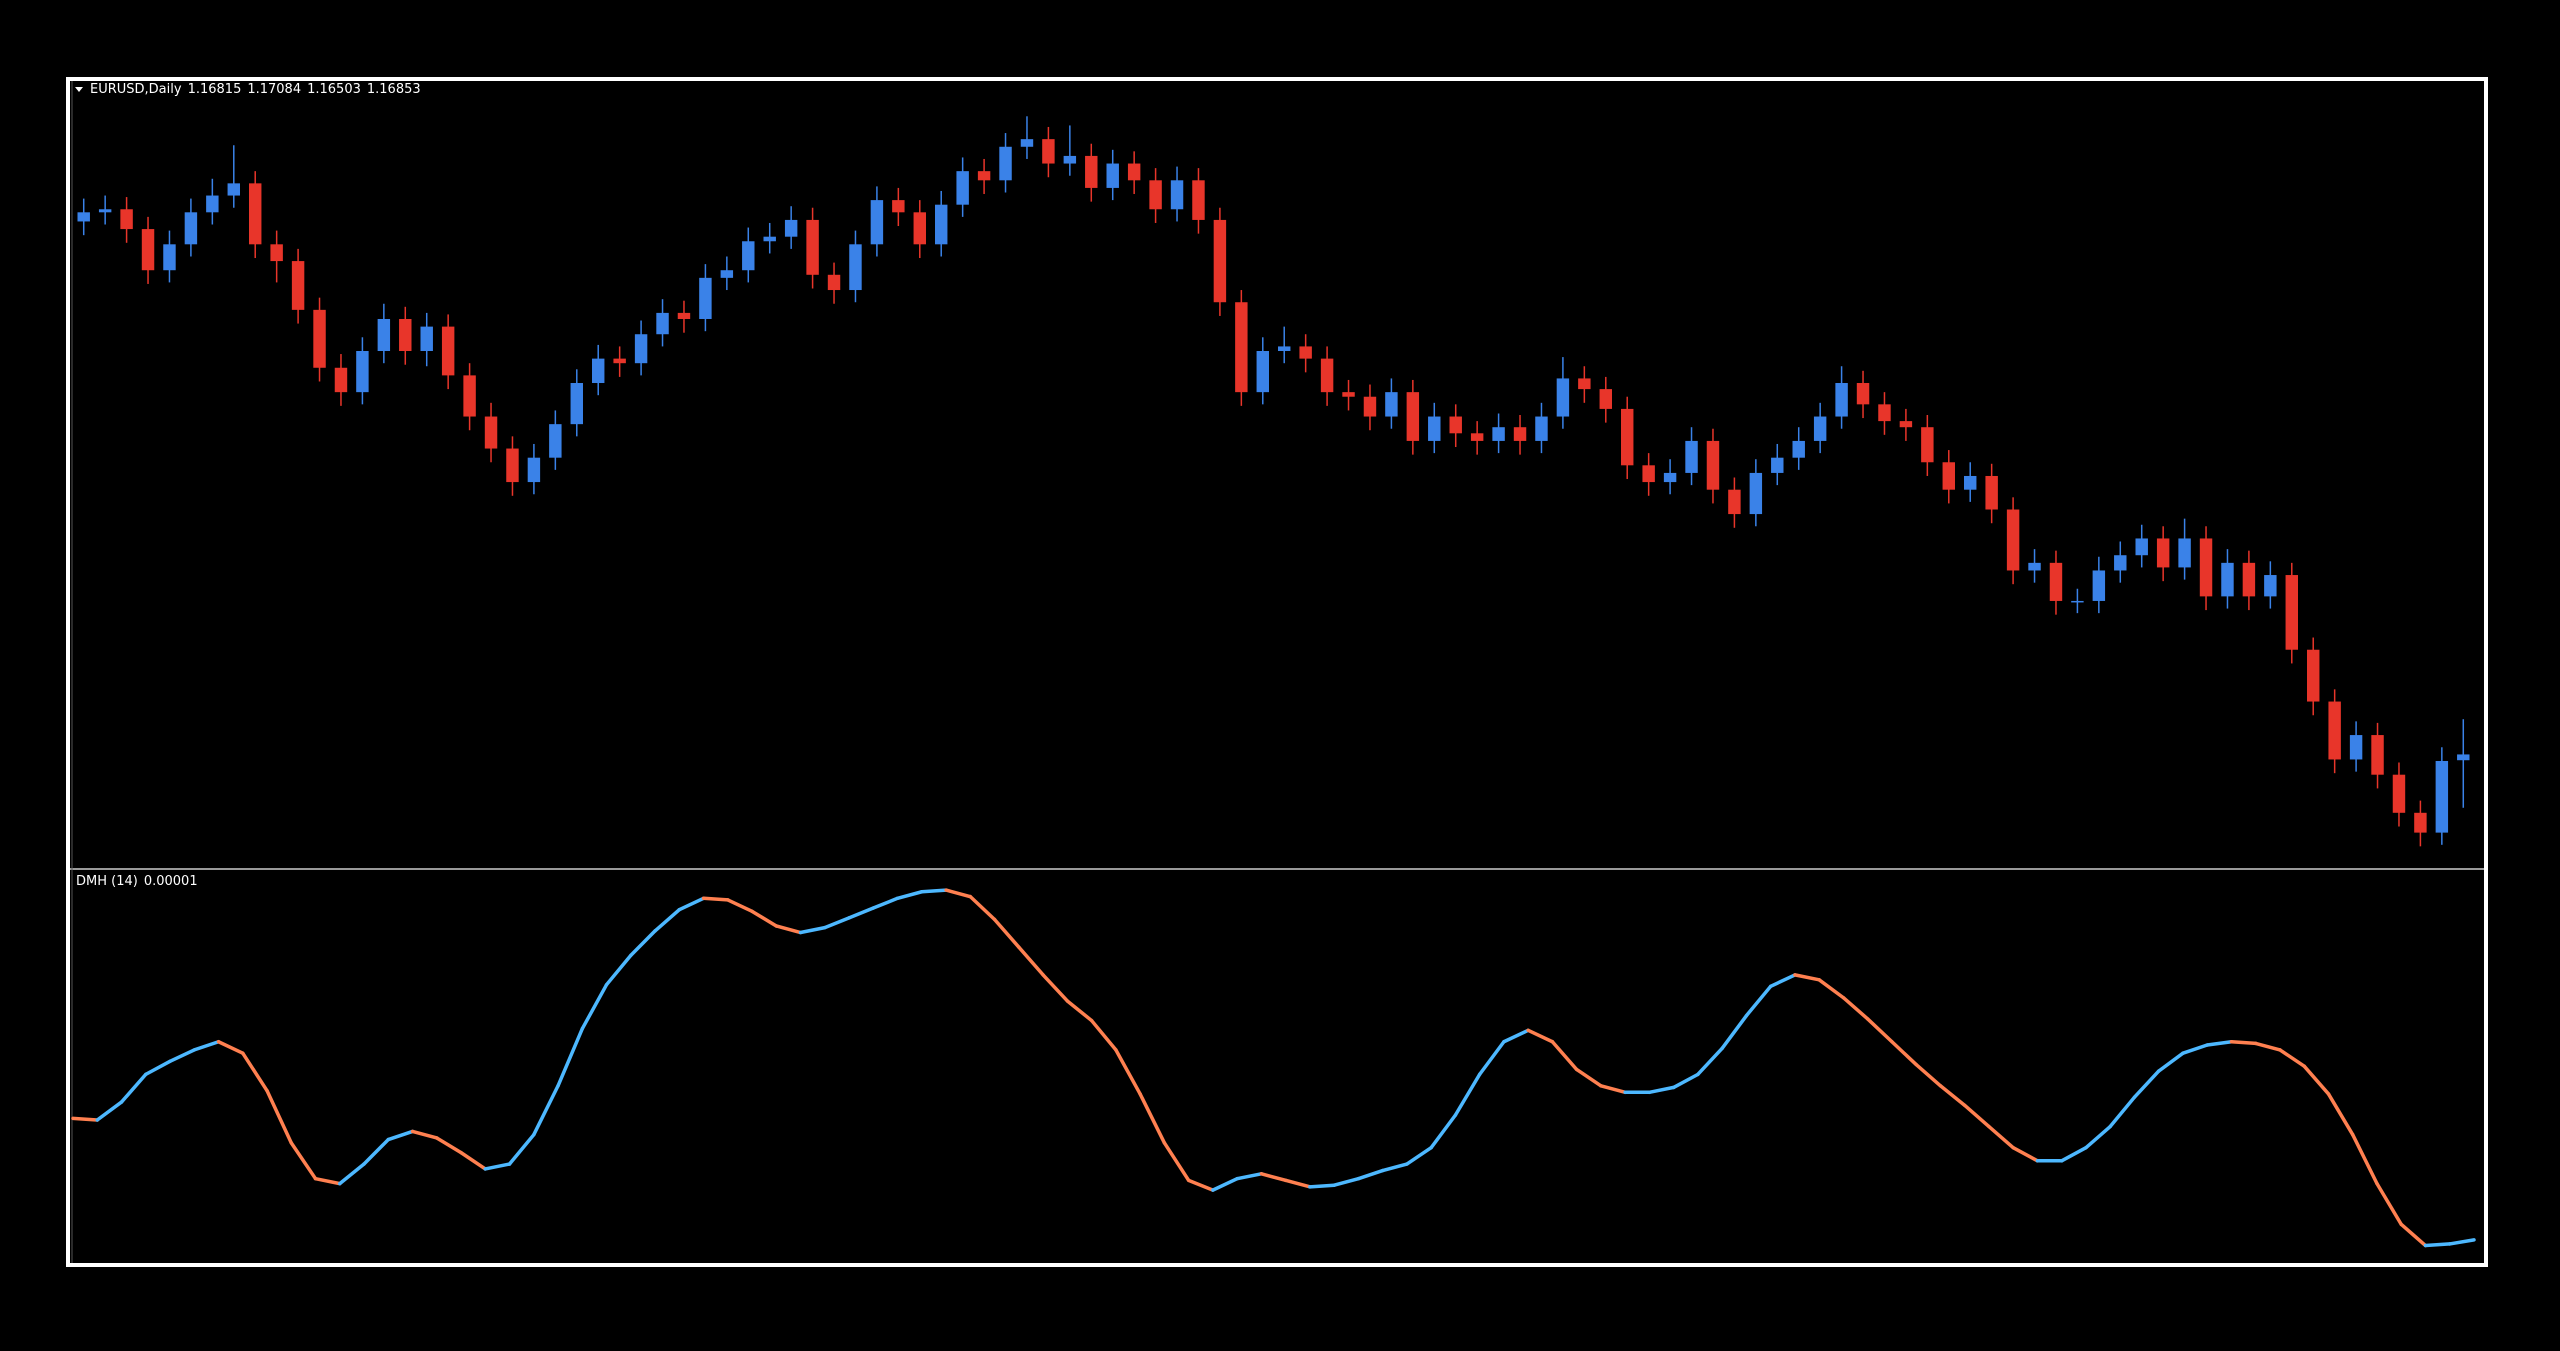 This screenshot has width=2560, height=1351. What do you see at coordinates (79, 89) in the screenshot?
I see `collapse-arrow` at bounding box center [79, 89].